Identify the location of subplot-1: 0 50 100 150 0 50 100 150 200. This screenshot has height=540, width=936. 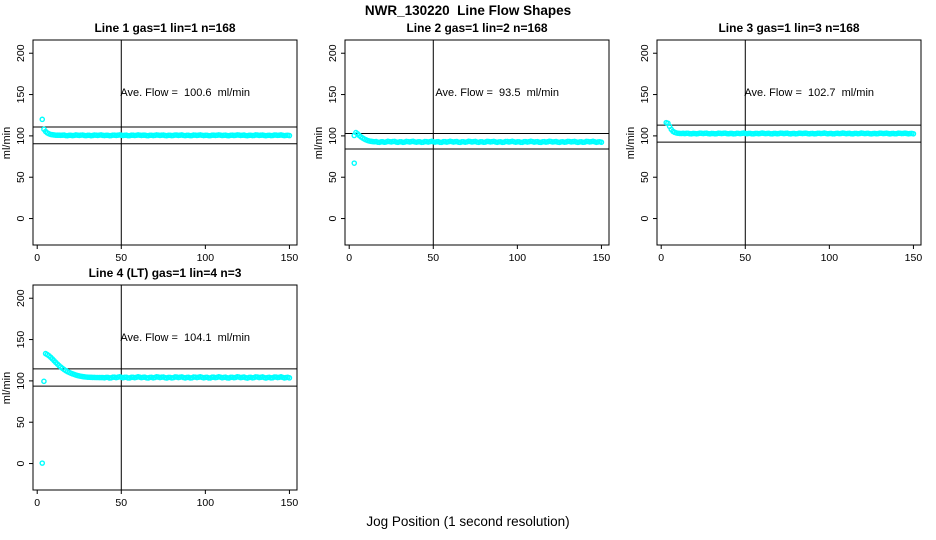
(157, 151).